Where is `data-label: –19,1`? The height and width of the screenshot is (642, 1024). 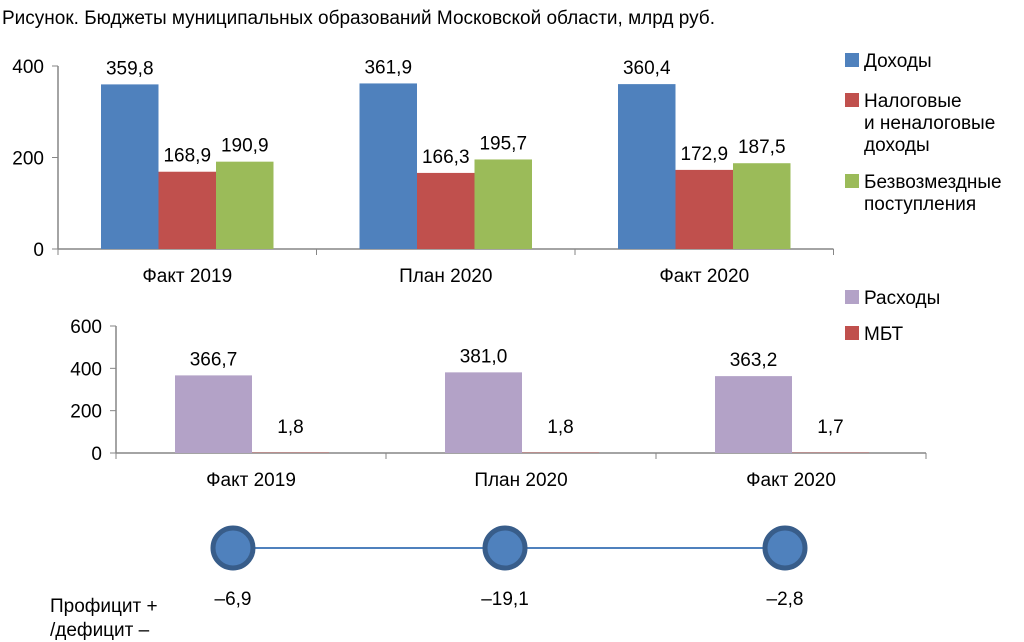
data-label: –19,1 is located at coordinates (505, 599).